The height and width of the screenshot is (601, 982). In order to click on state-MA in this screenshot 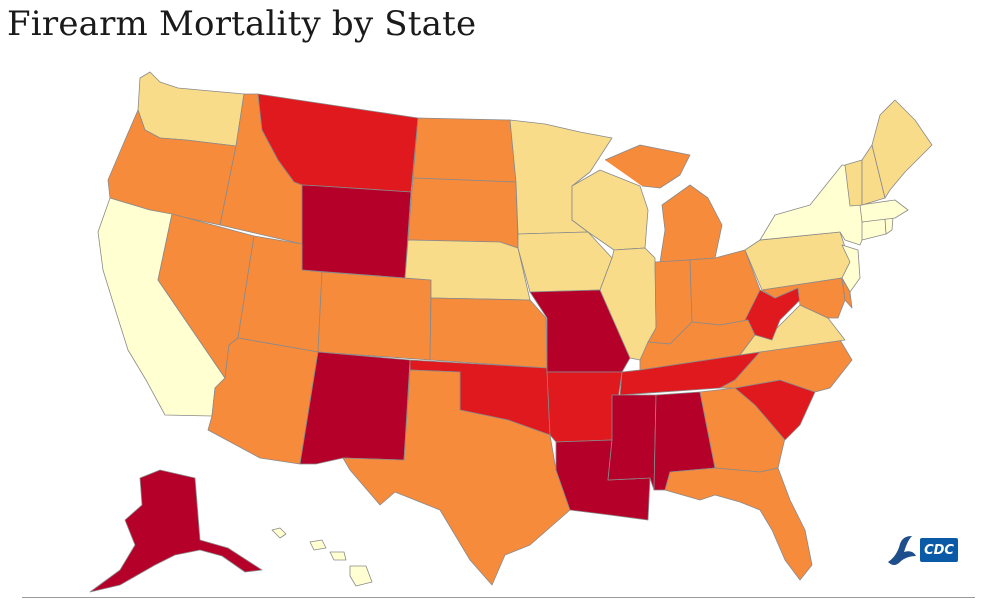, I will do `click(884, 211)`.